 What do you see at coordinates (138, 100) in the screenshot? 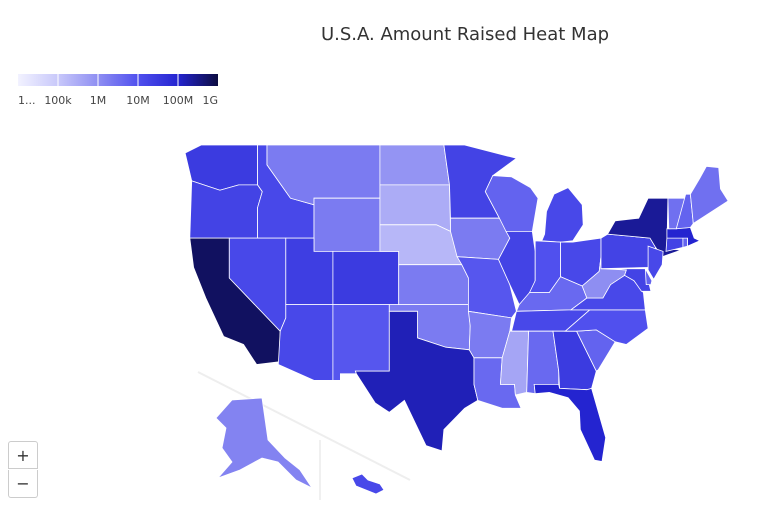
I see `legend-label: 10M` at bounding box center [138, 100].